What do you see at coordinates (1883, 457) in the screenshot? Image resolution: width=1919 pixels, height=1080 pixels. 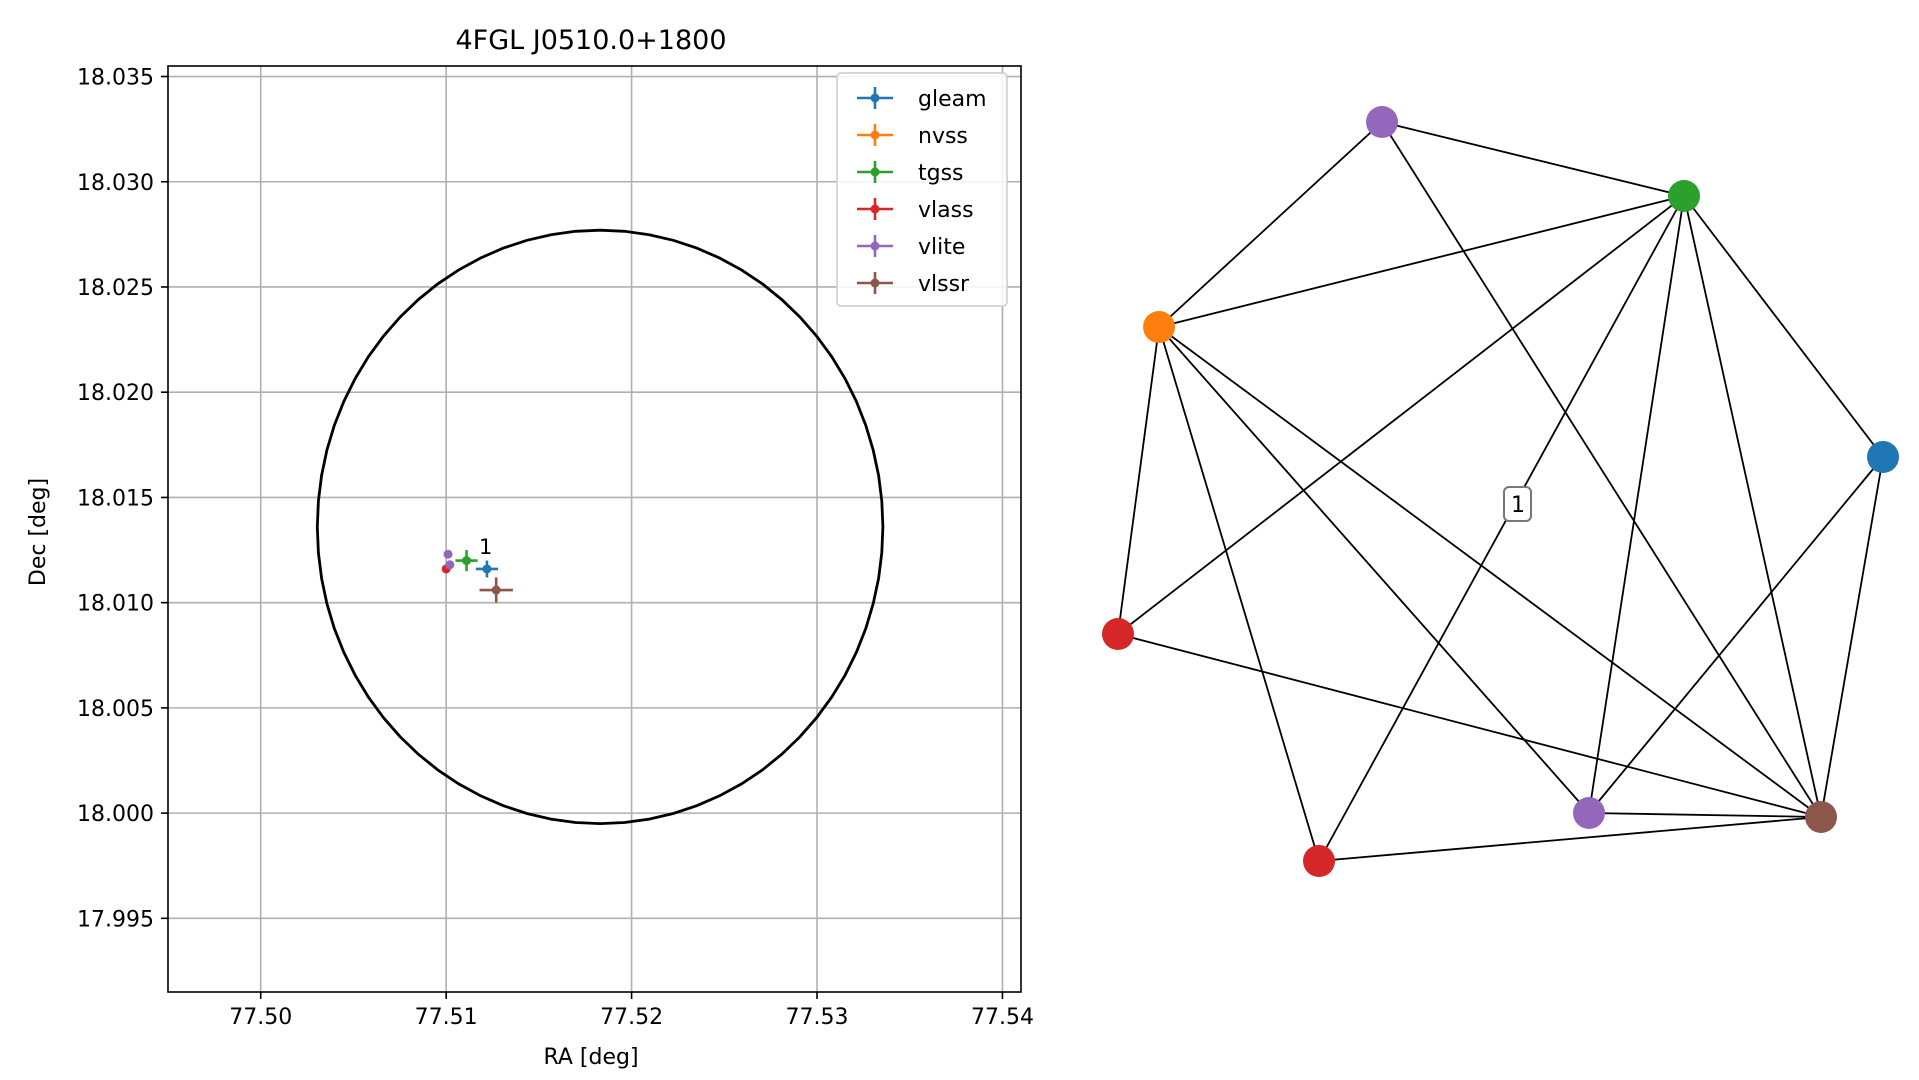 I see `node-blue` at bounding box center [1883, 457].